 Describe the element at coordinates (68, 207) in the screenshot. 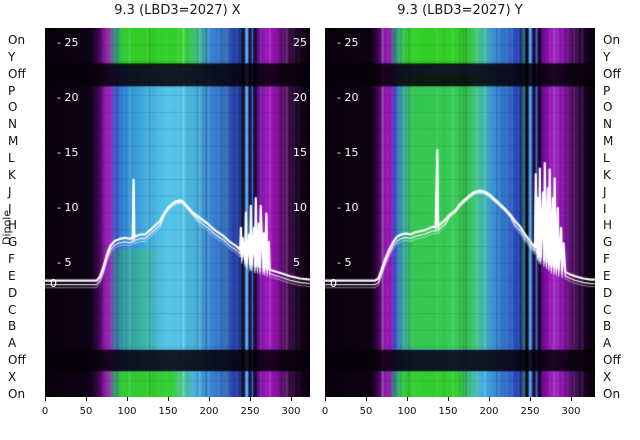

I see `scale-left-panel-left-3: - 10` at that location.